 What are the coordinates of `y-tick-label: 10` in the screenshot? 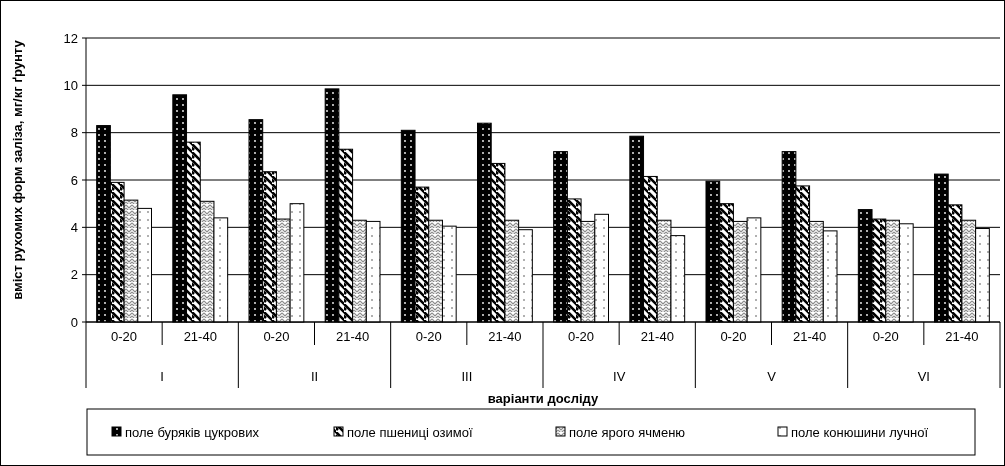 It's located at (70, 85).